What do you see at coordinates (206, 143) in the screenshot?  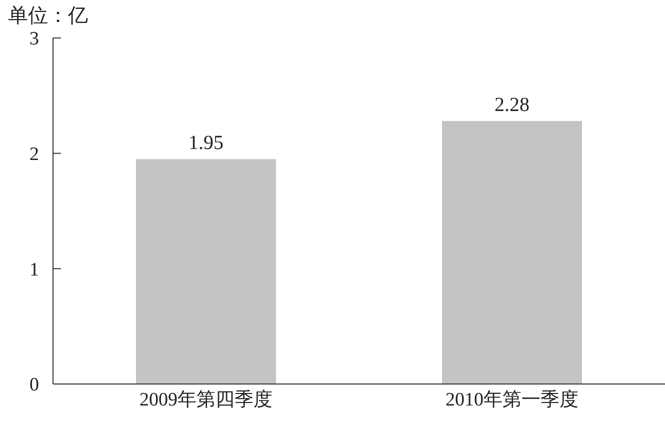 I see `data-label: 1.95` at bounding box center [206, 143].